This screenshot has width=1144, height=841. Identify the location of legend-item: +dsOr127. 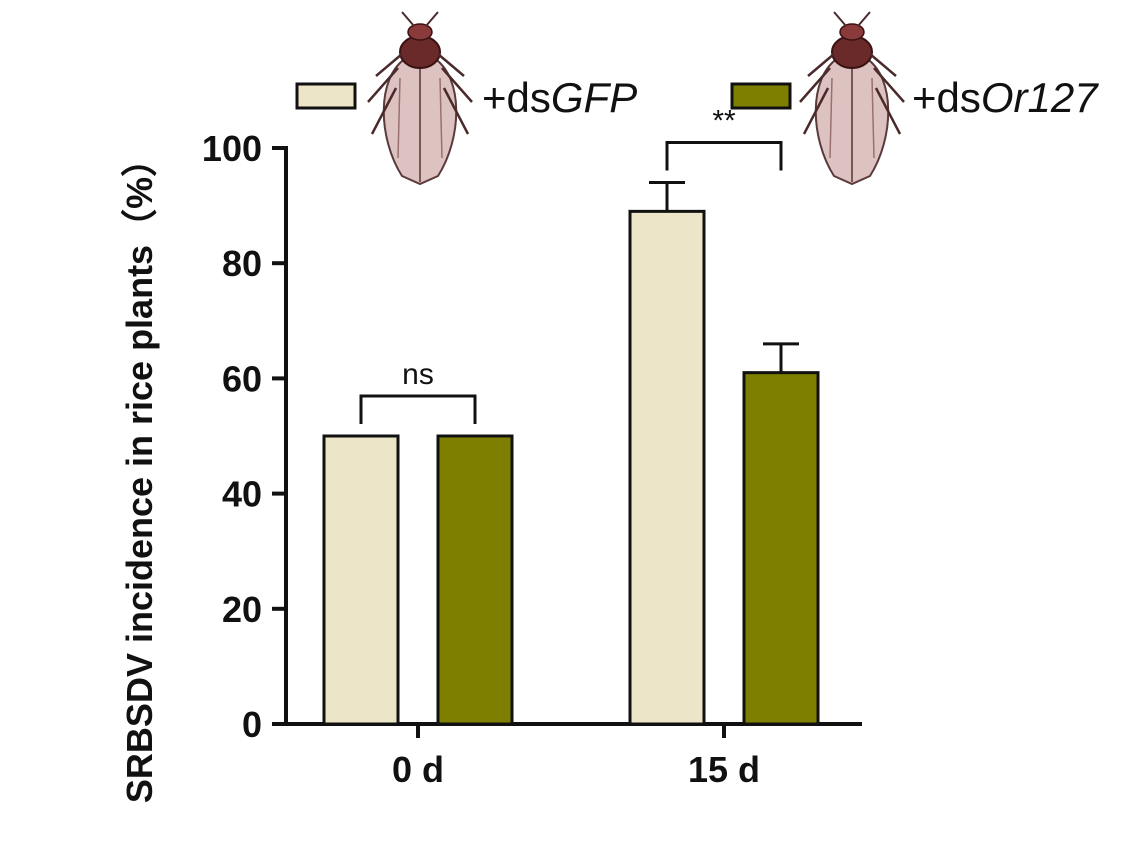
(914, 98).